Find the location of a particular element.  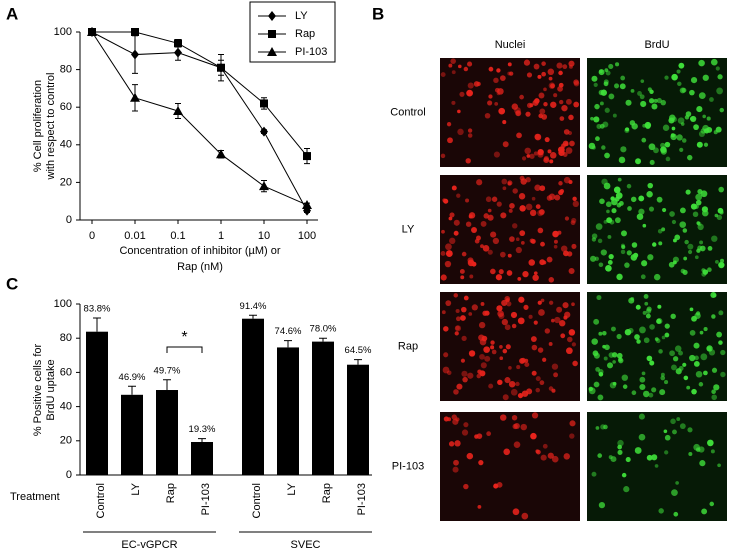

bar is located at coordinates (323, 408).